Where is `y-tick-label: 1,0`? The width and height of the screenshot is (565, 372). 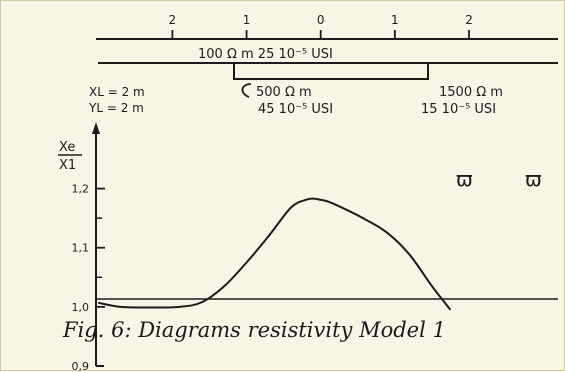
y-tick-label: 1,0 is located at coordinates (81, 307).